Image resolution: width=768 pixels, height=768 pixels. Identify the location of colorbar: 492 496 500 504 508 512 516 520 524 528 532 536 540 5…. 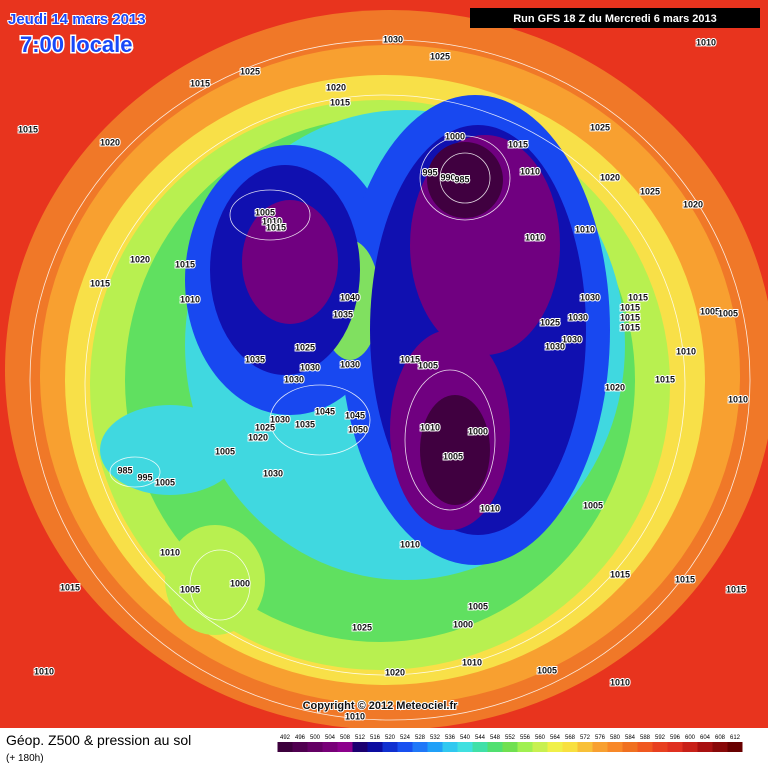
(510, 743).